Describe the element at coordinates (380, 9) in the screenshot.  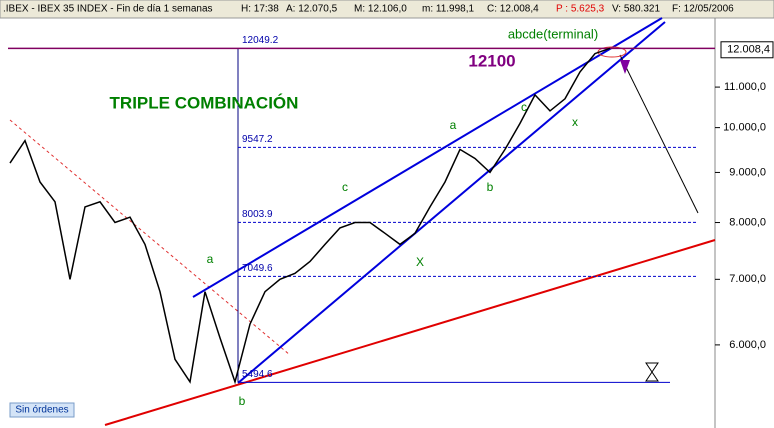
I see `high: M: 12.106,0` at that location.